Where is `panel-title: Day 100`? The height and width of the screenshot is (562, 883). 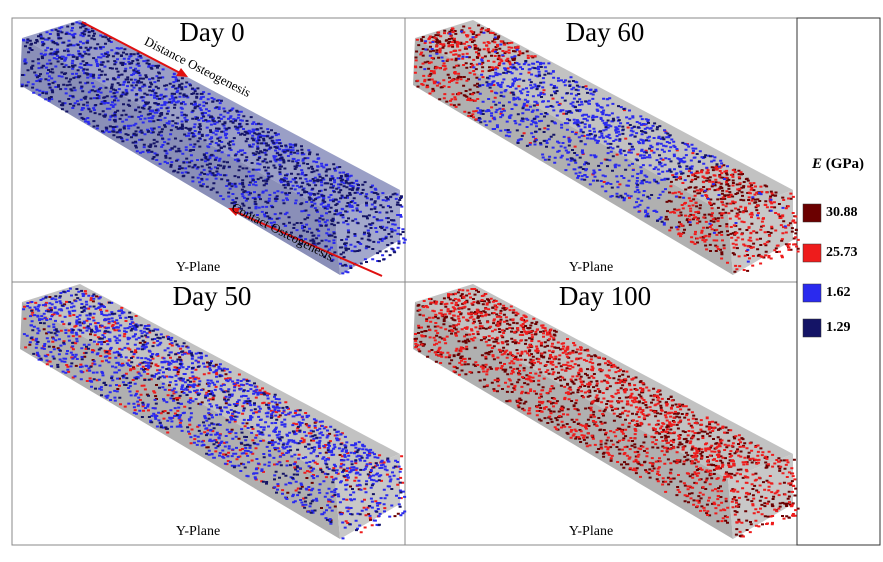 panel-title: Day 100 is located at coordinates (605, 296).